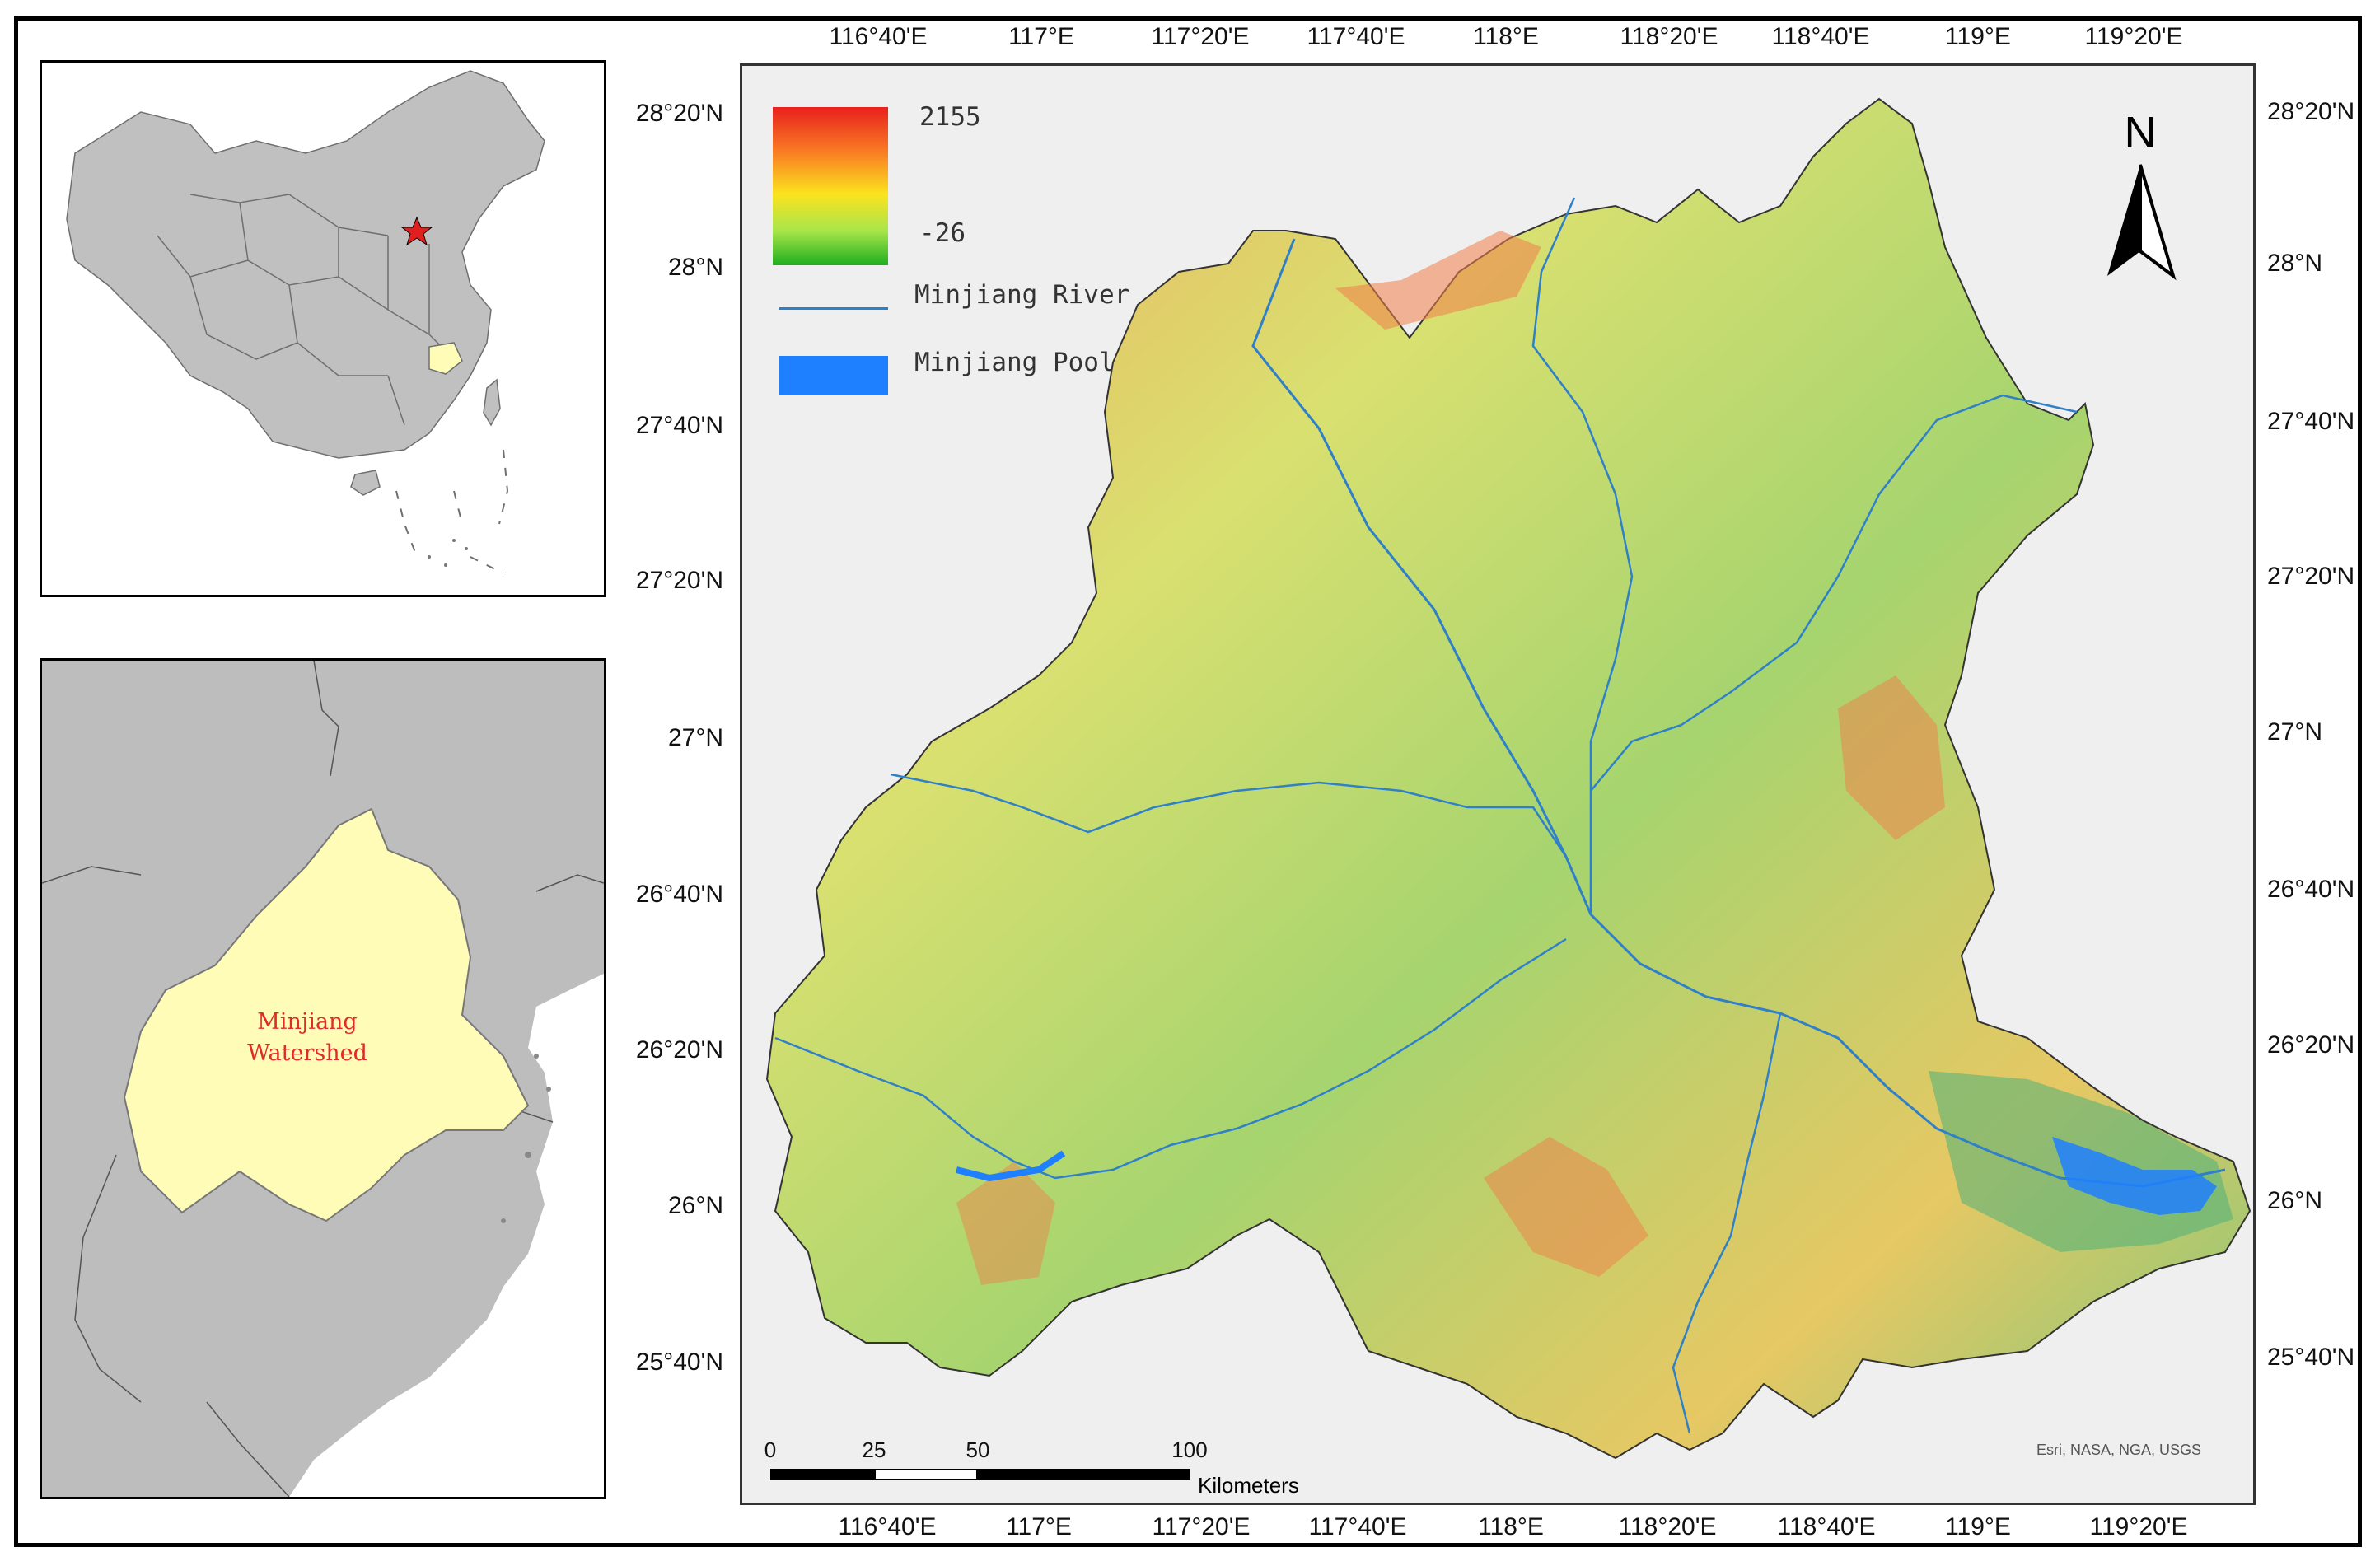  I want to click on left-tick: 26°N, so click(695, 1205).